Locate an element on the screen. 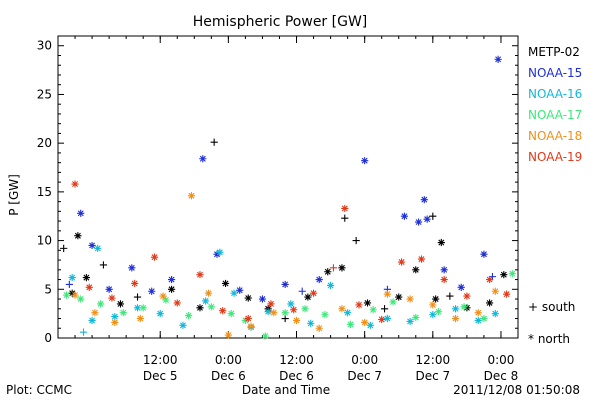  x-tick-label-date: Dec 8 is located at coordinates (501, 376).